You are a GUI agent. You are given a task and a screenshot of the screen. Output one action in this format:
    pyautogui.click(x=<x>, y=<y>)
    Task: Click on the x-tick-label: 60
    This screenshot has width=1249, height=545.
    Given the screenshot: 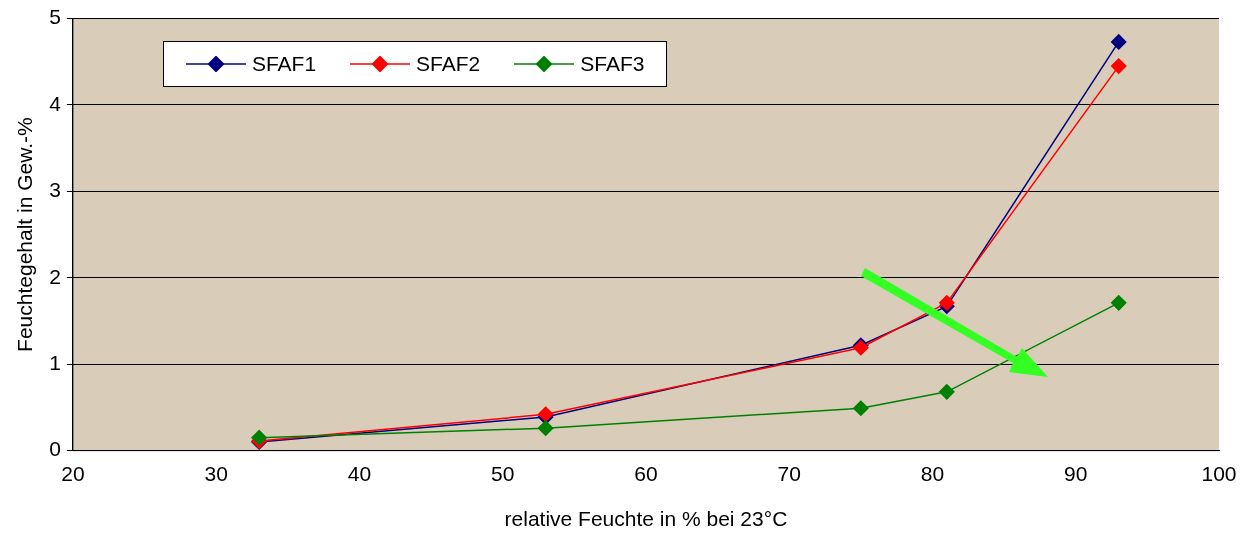 What is the action you would take?
    pyautogui.click(x=646, y=473)
    